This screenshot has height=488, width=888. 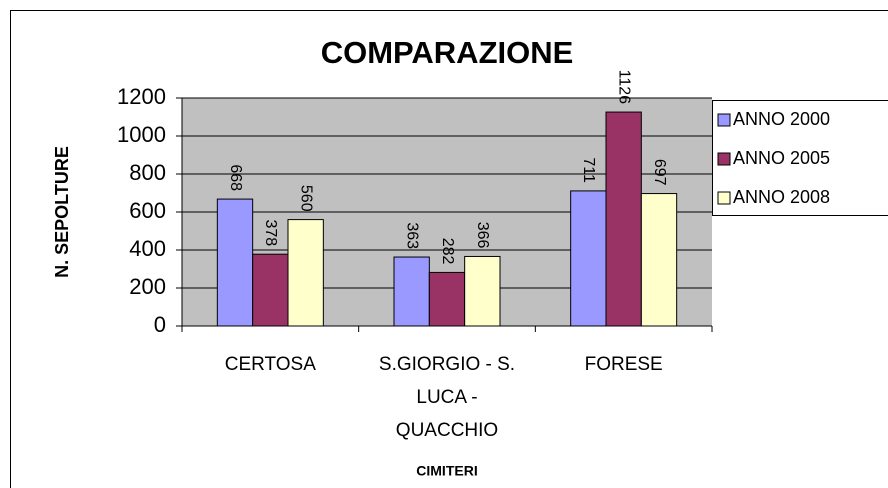 What do you see at coordinates (160, 324) in the screenshot?
I see `y-tick-label: 0` at bounding box center [160, 324].